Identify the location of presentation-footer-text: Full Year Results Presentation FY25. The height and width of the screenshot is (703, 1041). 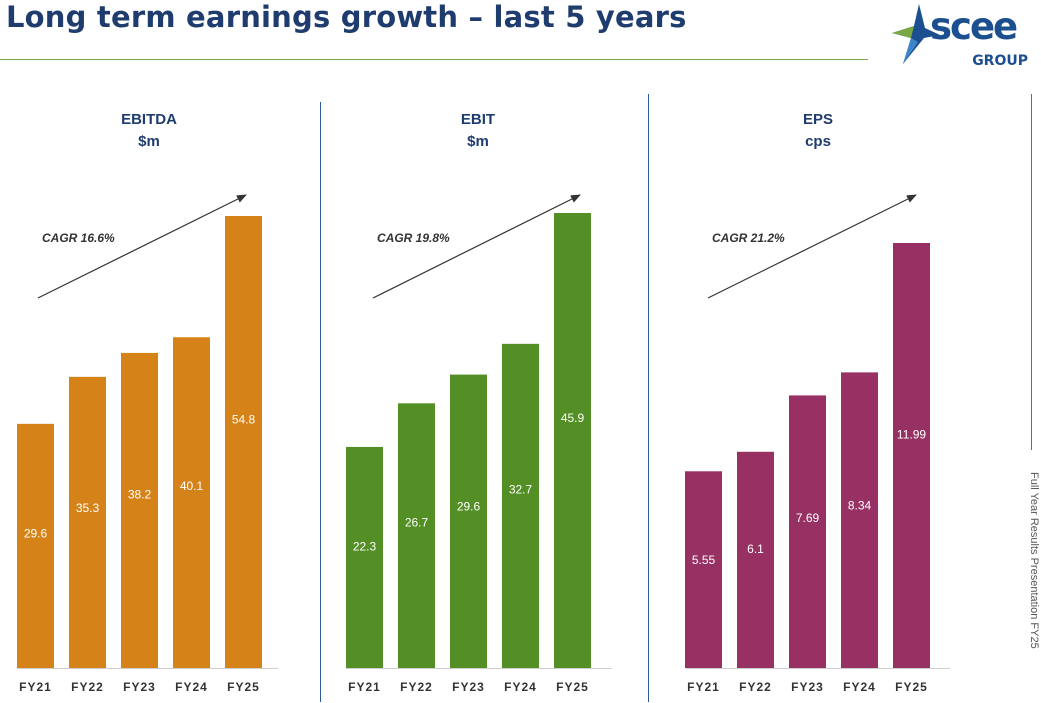
(1034, 560).